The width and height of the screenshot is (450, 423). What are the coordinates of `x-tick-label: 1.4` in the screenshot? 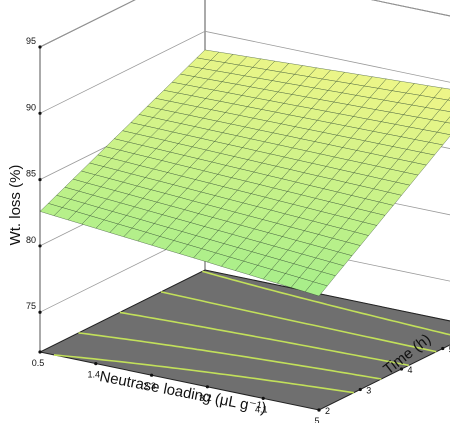 It's located at (94, 375).